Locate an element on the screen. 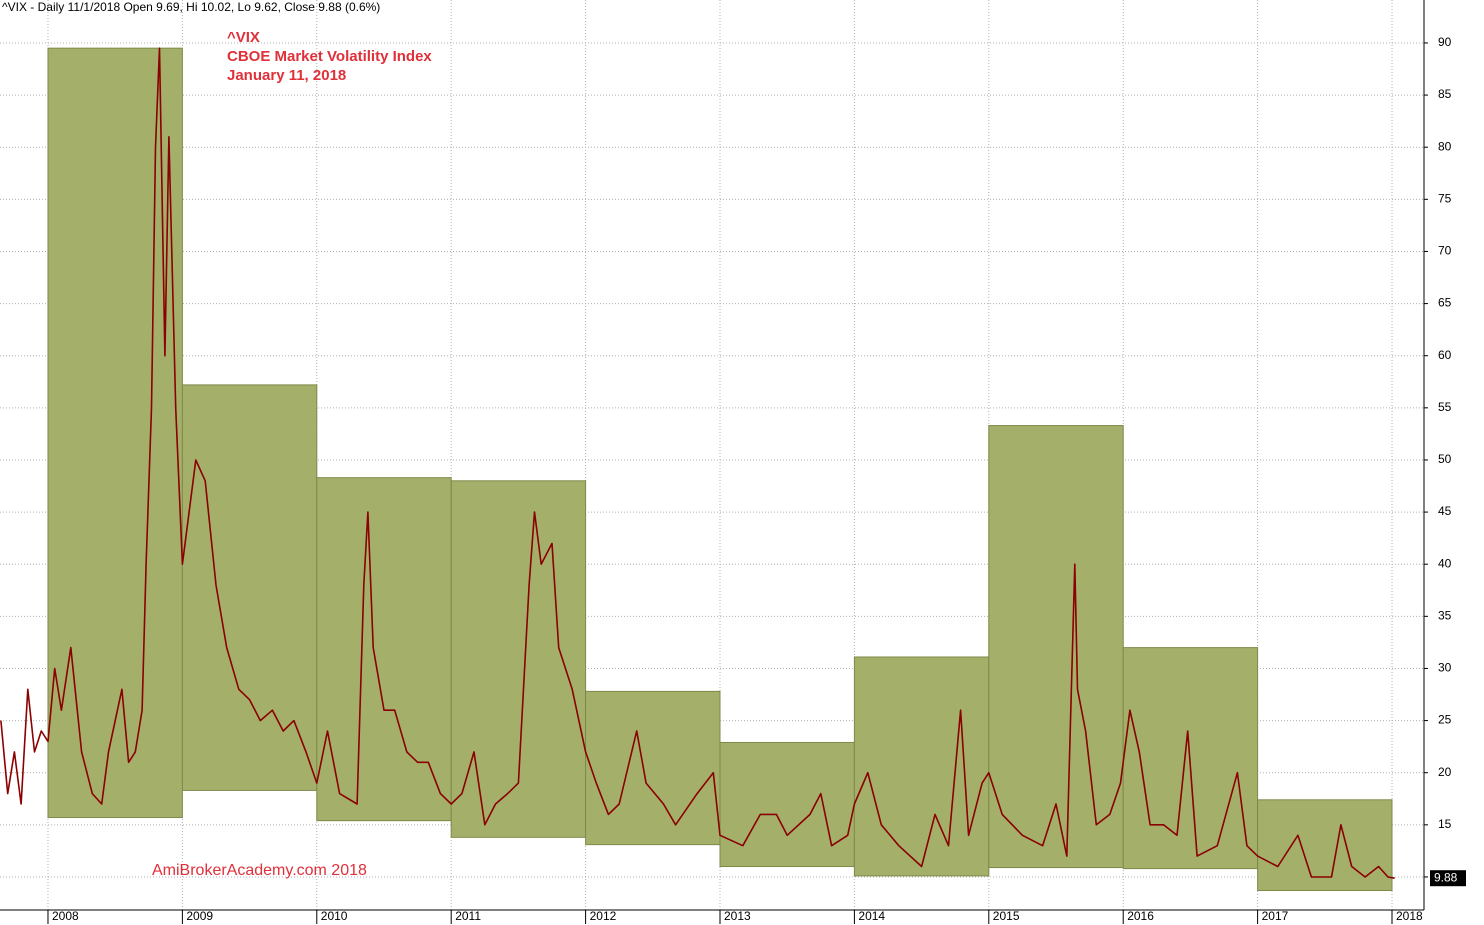 The height and width of the screenshot is (925, 1484). x-tick-label: 2014 is located at coordinates (871, 916).